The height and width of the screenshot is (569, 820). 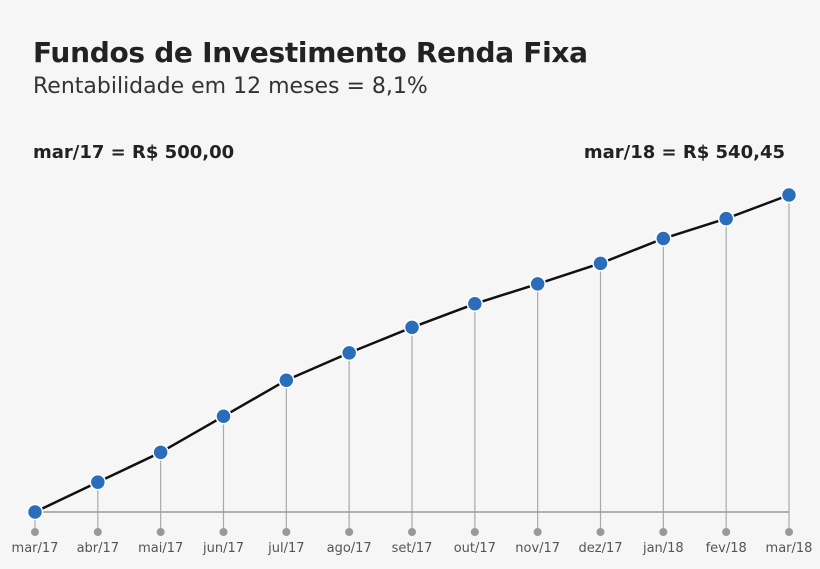 What do you see at coordinates (726, 548) in the screenshot?
I see `x-tick-label: fev/18` at bounding box center [726, 548].